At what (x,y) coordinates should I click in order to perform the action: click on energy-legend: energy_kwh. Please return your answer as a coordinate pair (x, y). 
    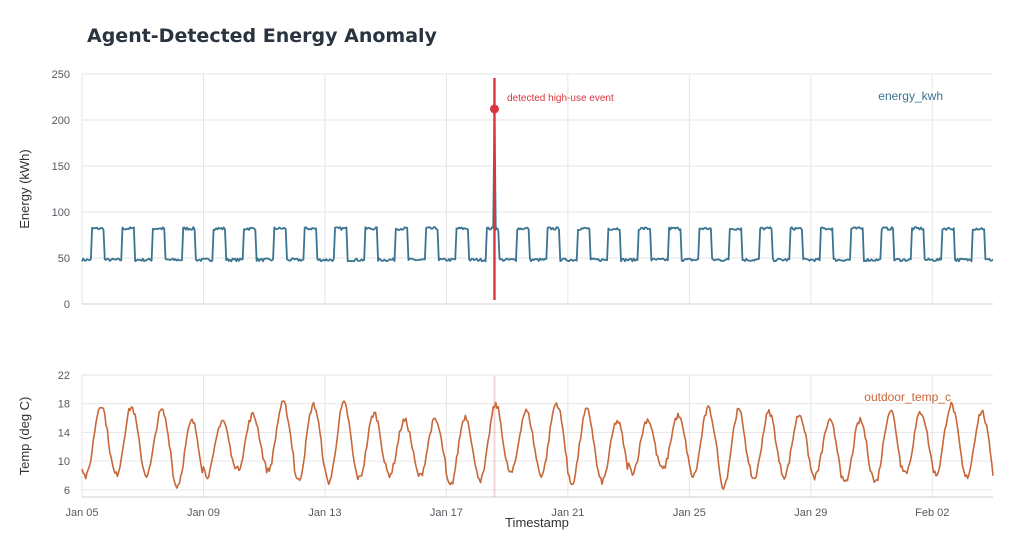
    Looking at the image, I should click on (910, 96).